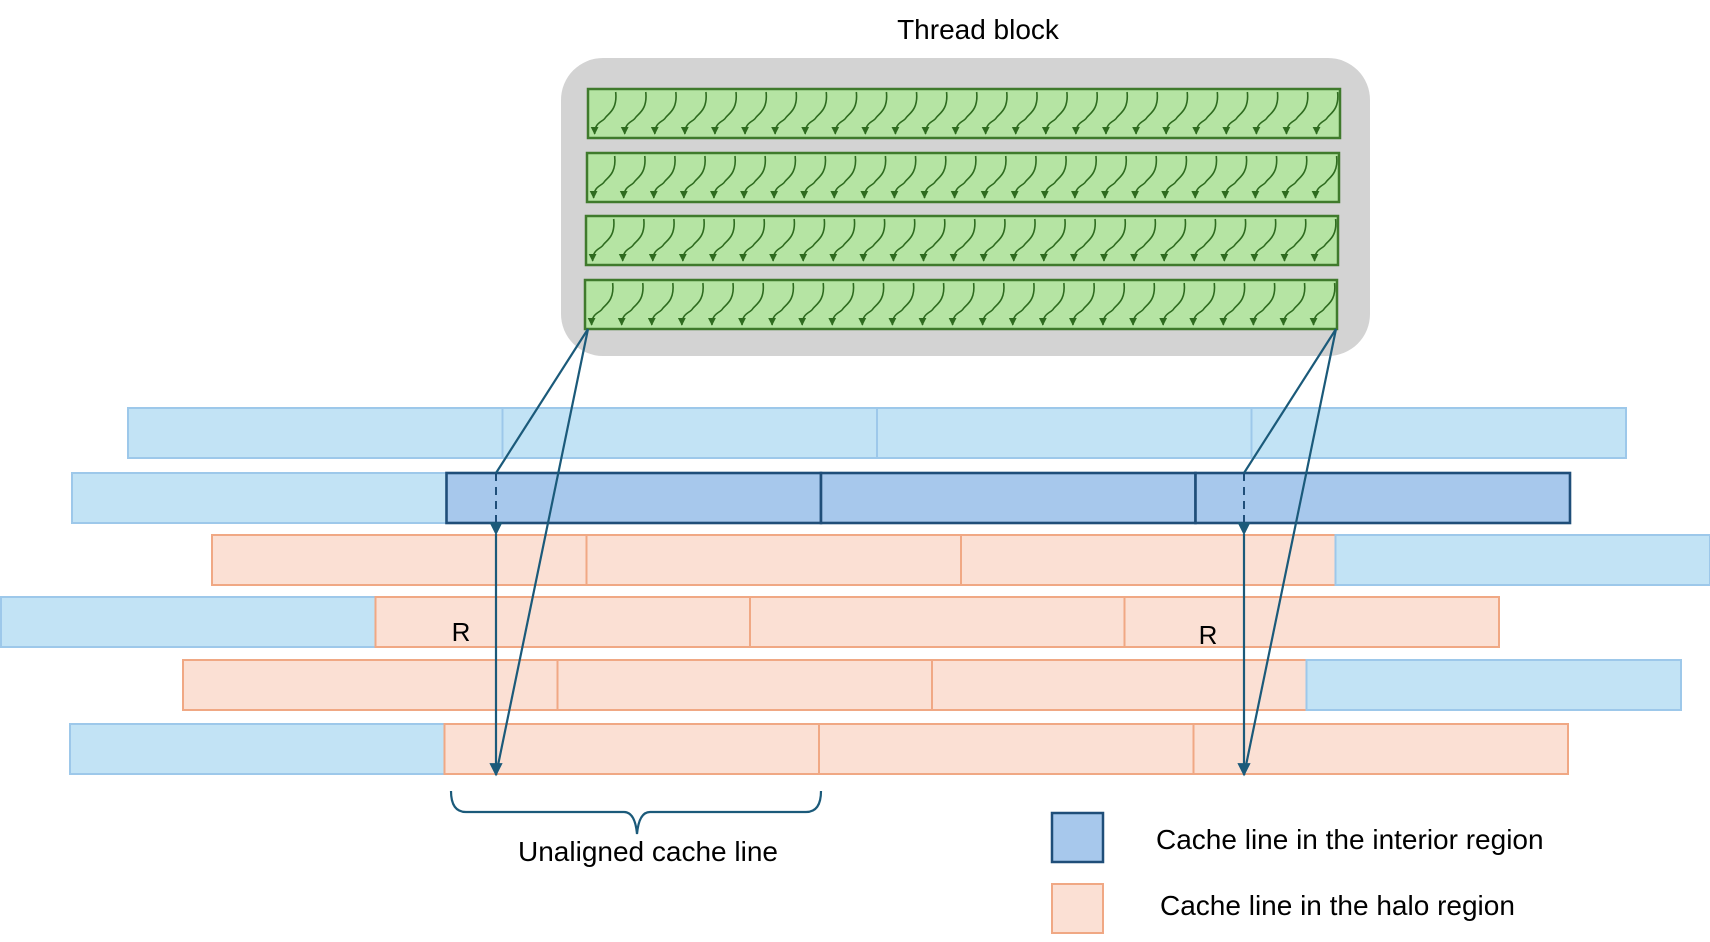 This screenshot has height=942, width=1710. I want to click on cache-line-interior, so click(1383, 498).